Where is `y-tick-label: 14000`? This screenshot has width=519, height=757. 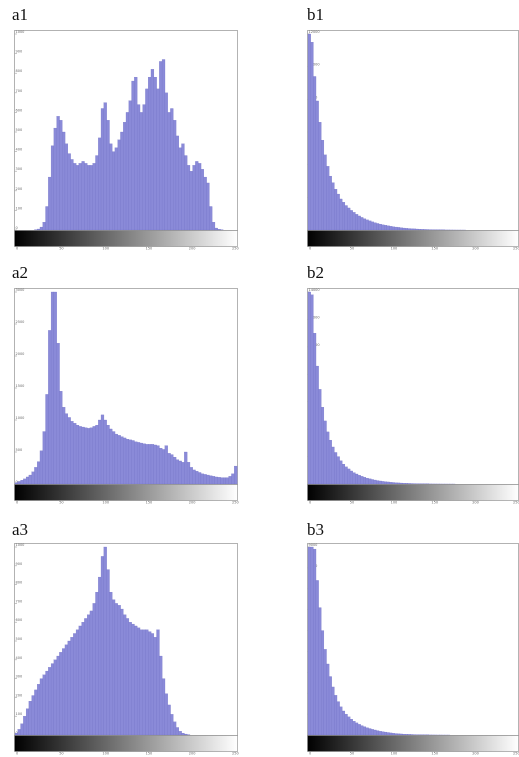 y-tick-label: 14000 is located at coordinates (314, 290).